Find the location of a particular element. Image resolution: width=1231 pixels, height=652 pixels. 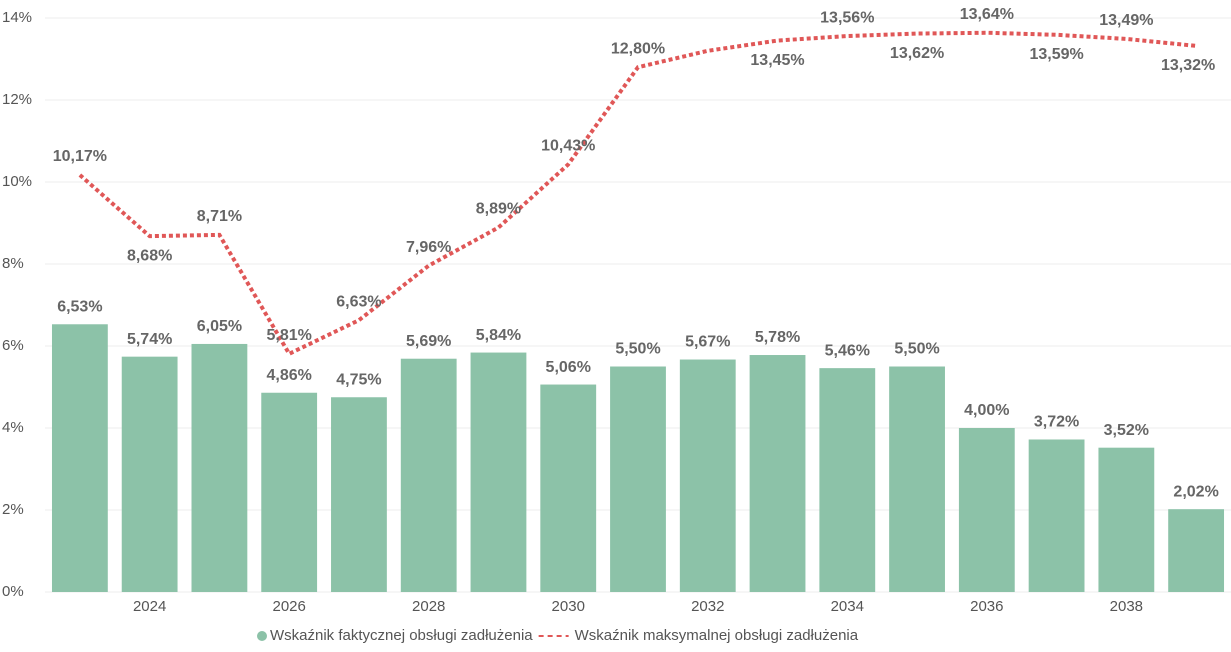

y-tick-label: 10% is located at coordinates (17, 181).